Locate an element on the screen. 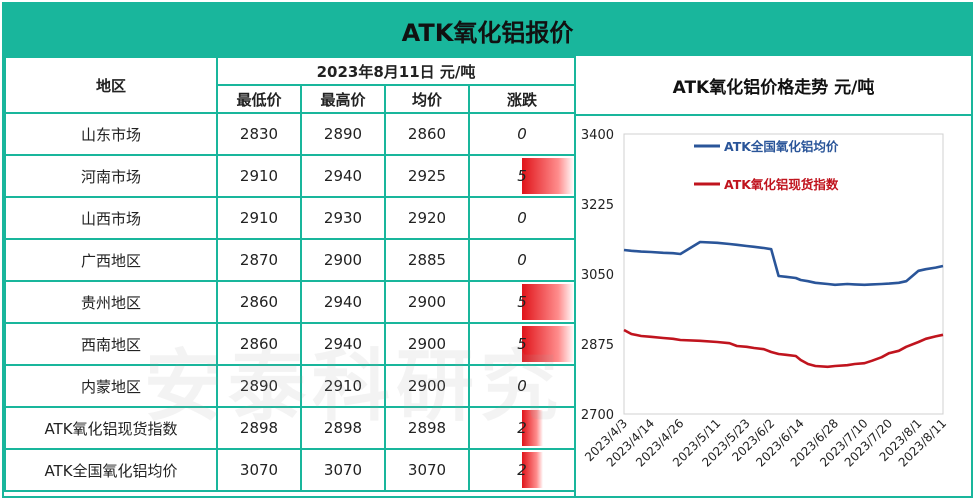  y-tick-label: 3050 is located at coordinates (597, 275).